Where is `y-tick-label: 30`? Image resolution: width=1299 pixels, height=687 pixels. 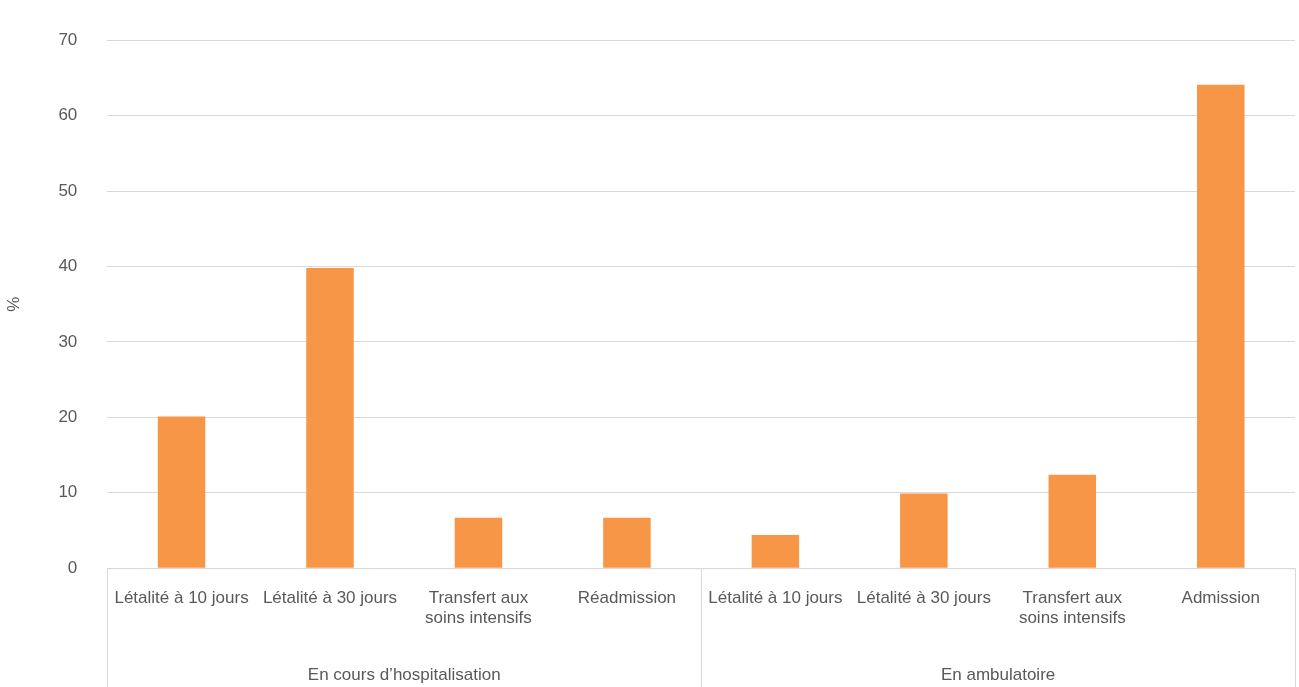
y-tick-label: 30 is located at coordinates (68, 341).